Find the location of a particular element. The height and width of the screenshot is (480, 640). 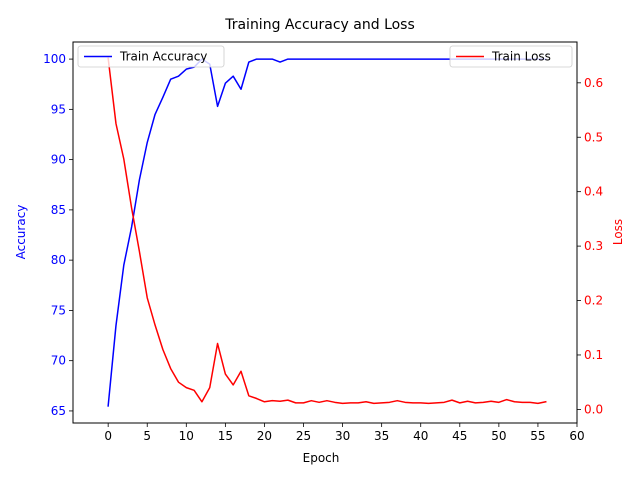

legend-train-accuracy: Train Accuracy is located at coordinates (151, 56).